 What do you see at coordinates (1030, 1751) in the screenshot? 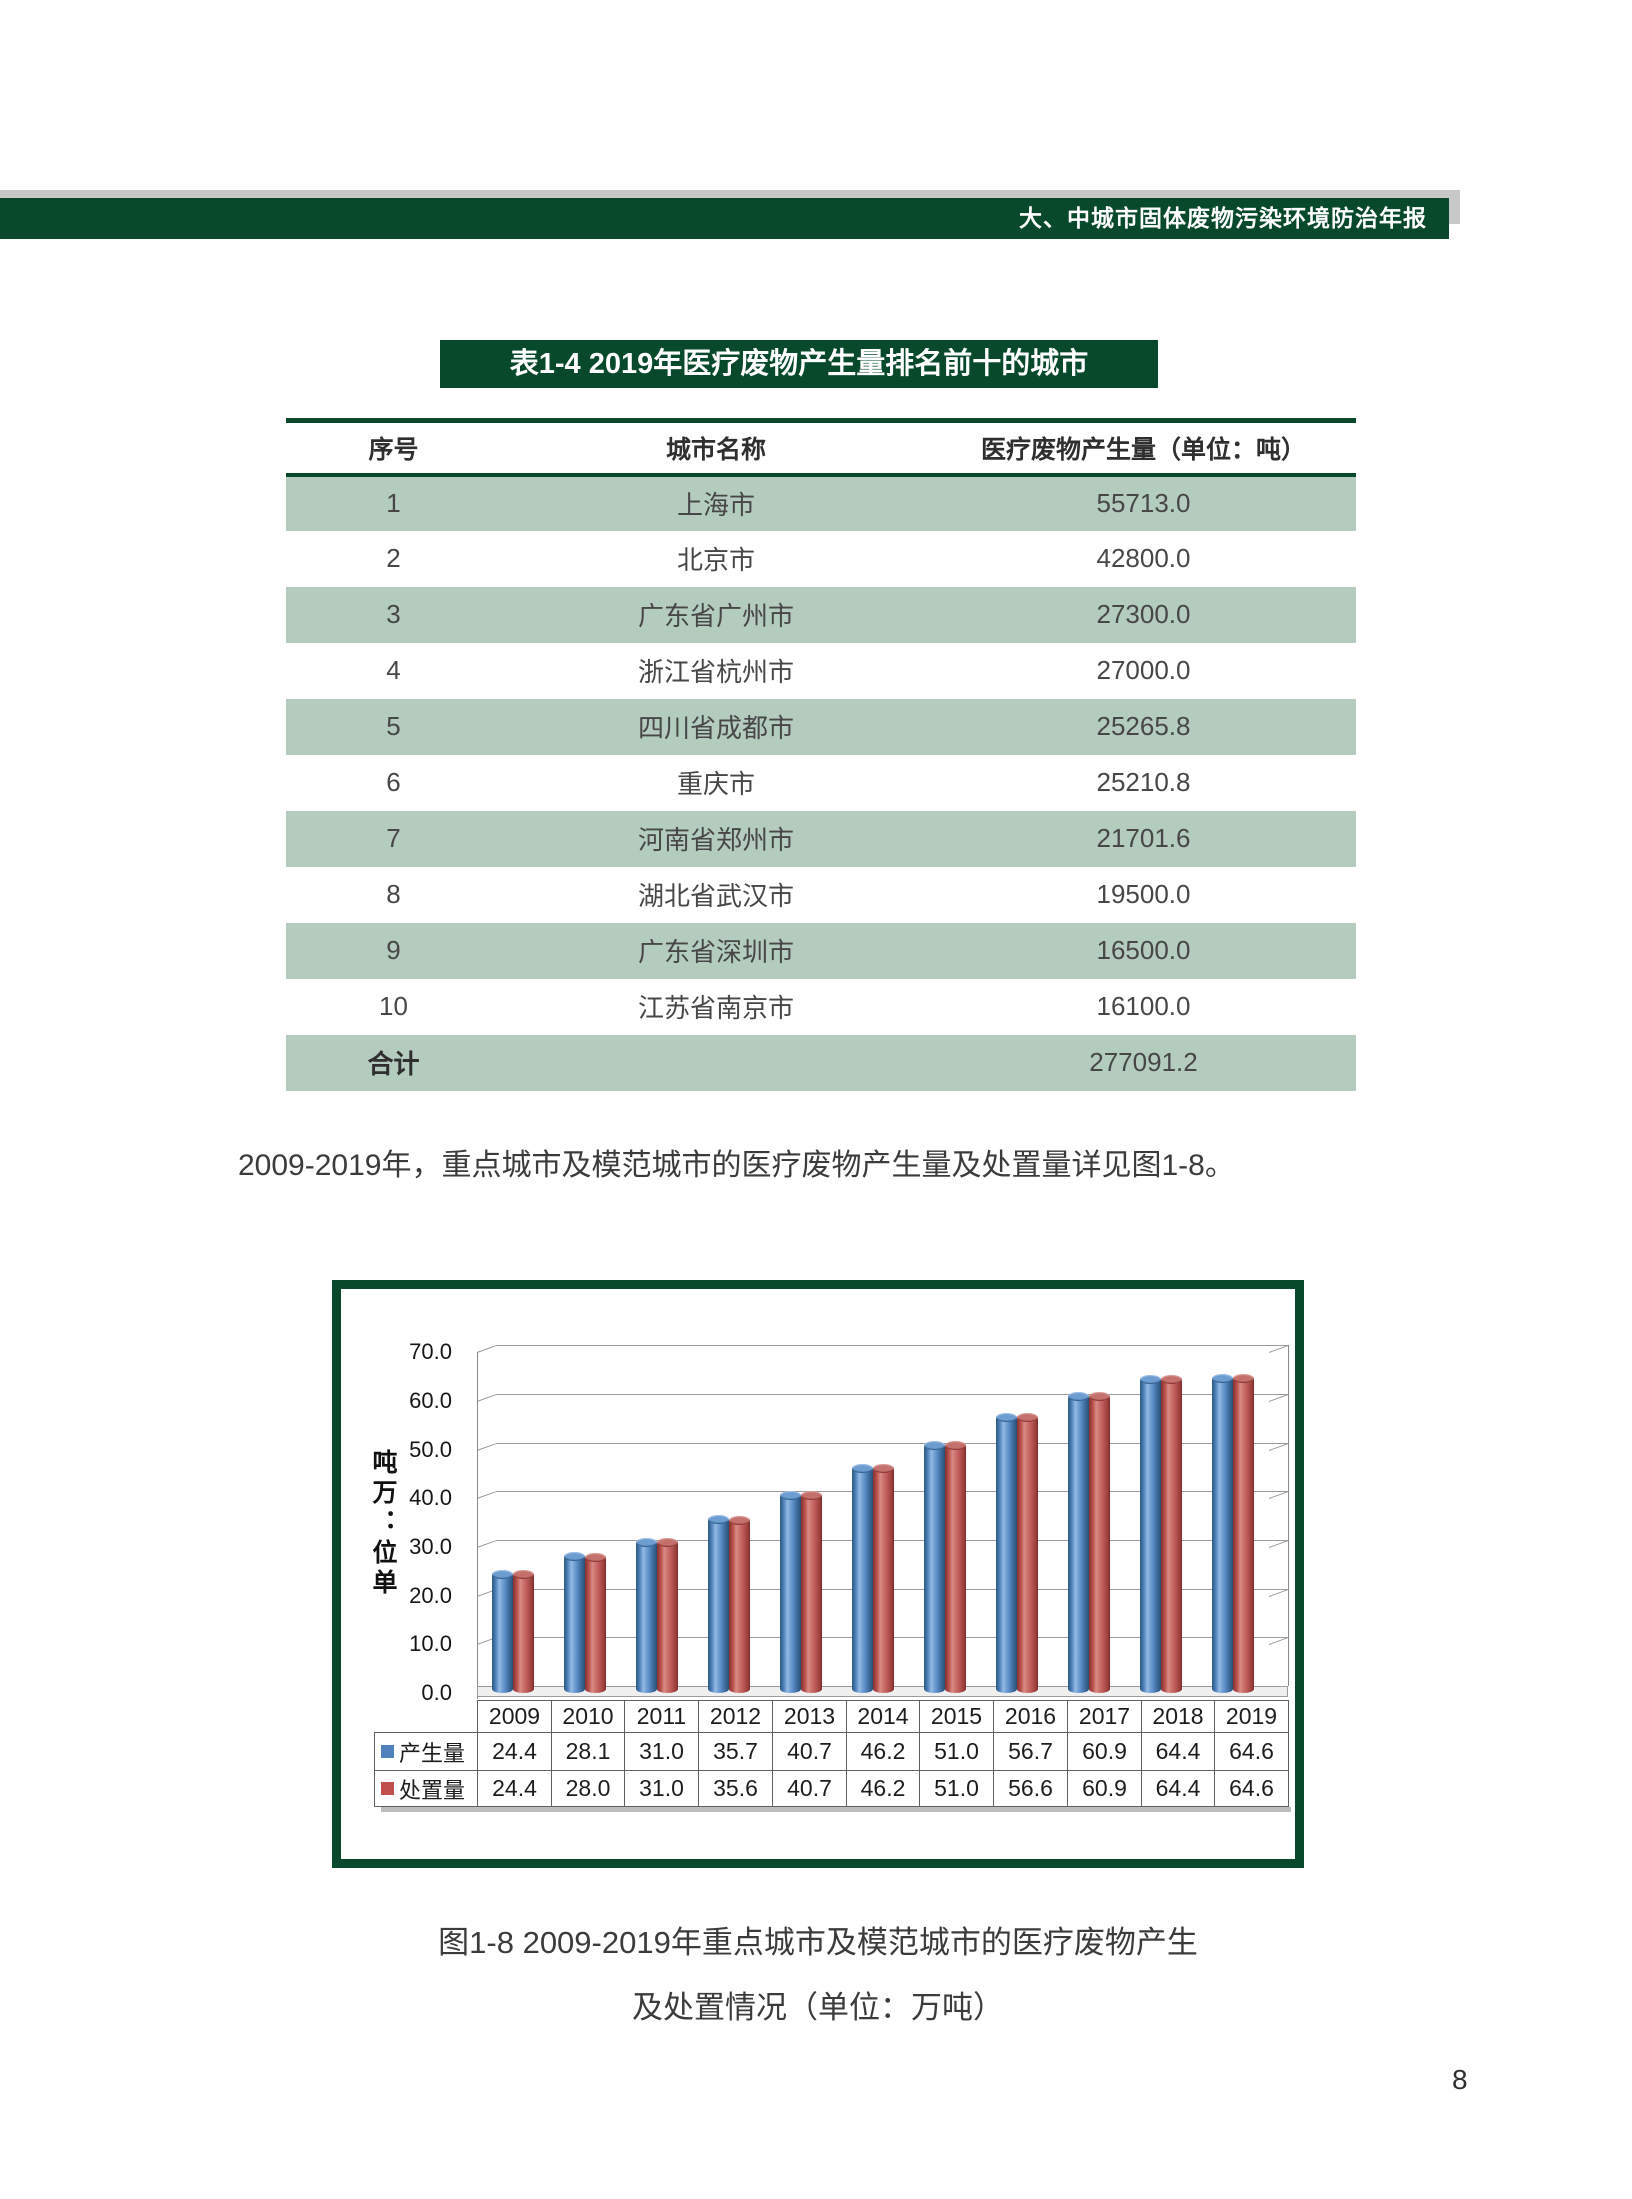
I see `chart-value-cell: 56.7` at bounding box center [1030, 1751].